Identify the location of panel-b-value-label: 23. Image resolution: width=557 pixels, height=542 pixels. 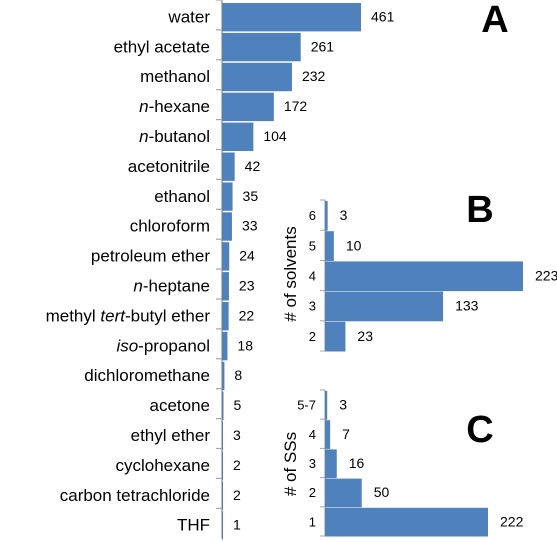
(365, 336).